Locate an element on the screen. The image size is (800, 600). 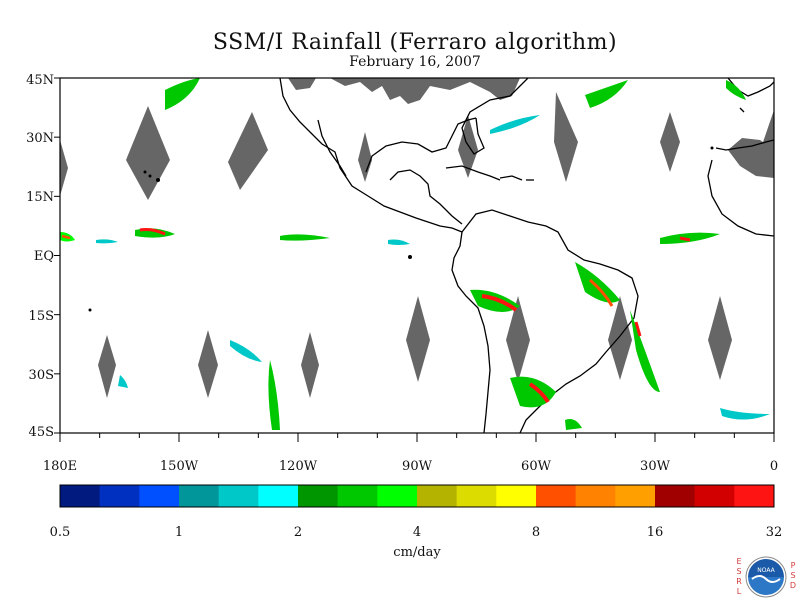
noaa-emblem: NOAA is located at coordinates (766, 577).